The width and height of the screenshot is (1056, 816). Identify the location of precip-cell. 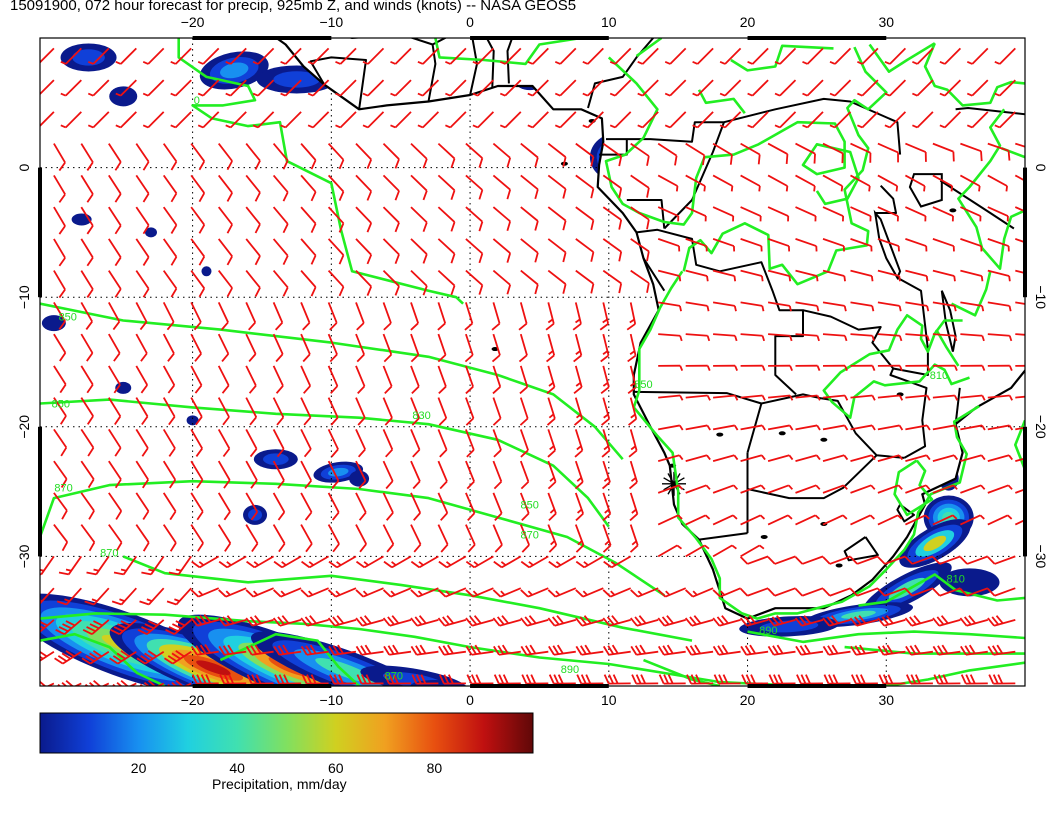
(150, 232).